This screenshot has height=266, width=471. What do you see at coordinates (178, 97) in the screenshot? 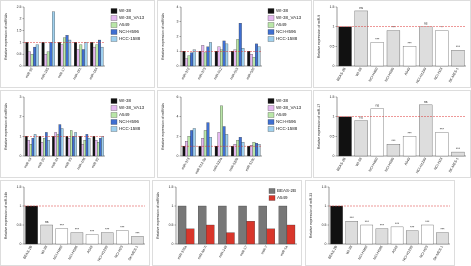
I see `y-tick-label: 6` at bounding box center [178, 97].